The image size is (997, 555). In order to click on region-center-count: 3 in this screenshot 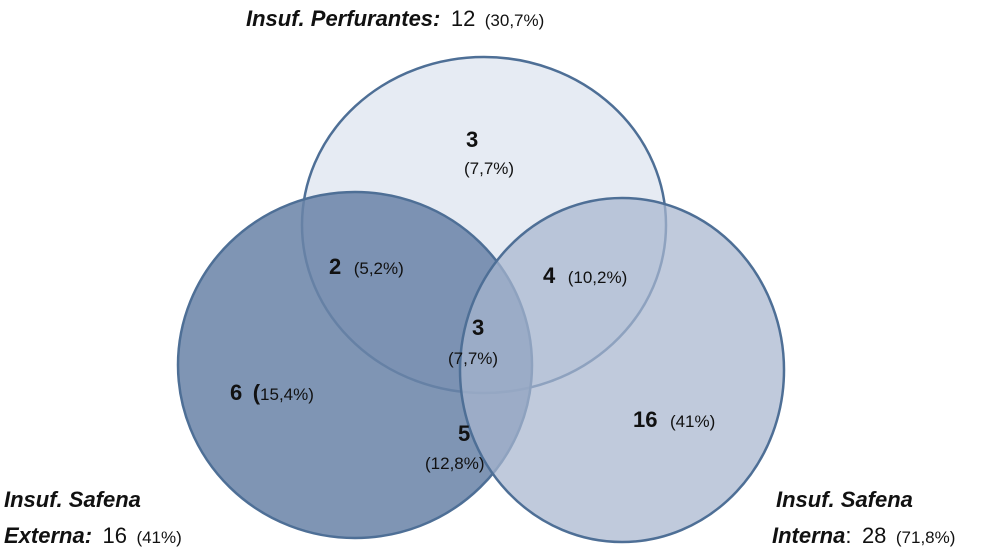, I will do `click(478, 327)`.